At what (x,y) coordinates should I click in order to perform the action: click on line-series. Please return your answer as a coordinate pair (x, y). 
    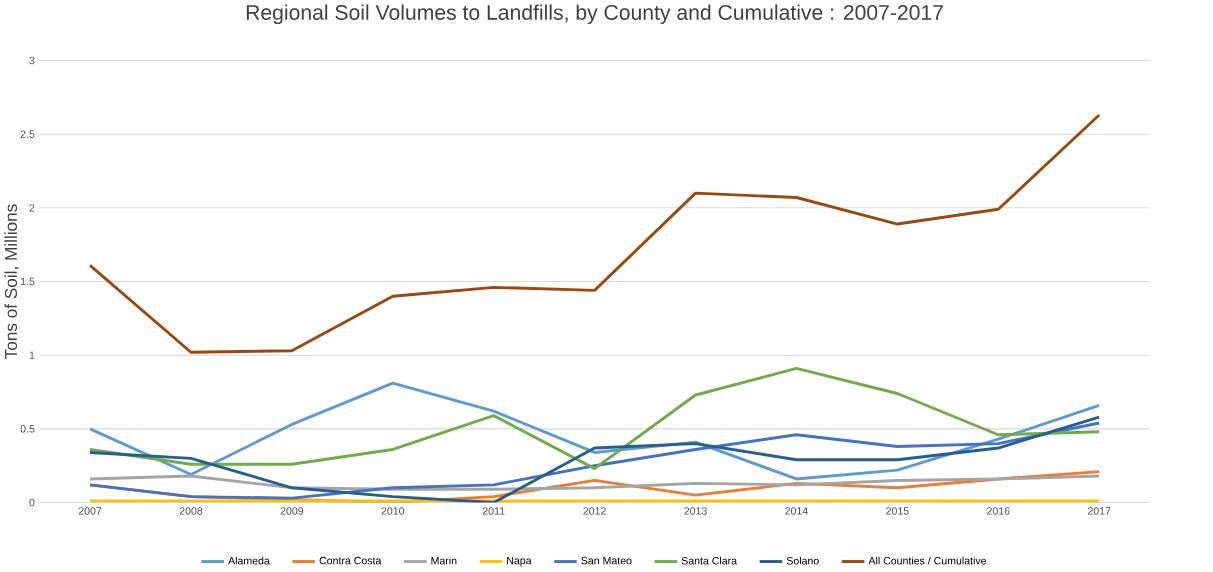
    Looking at the image, I should click on (594, 482).